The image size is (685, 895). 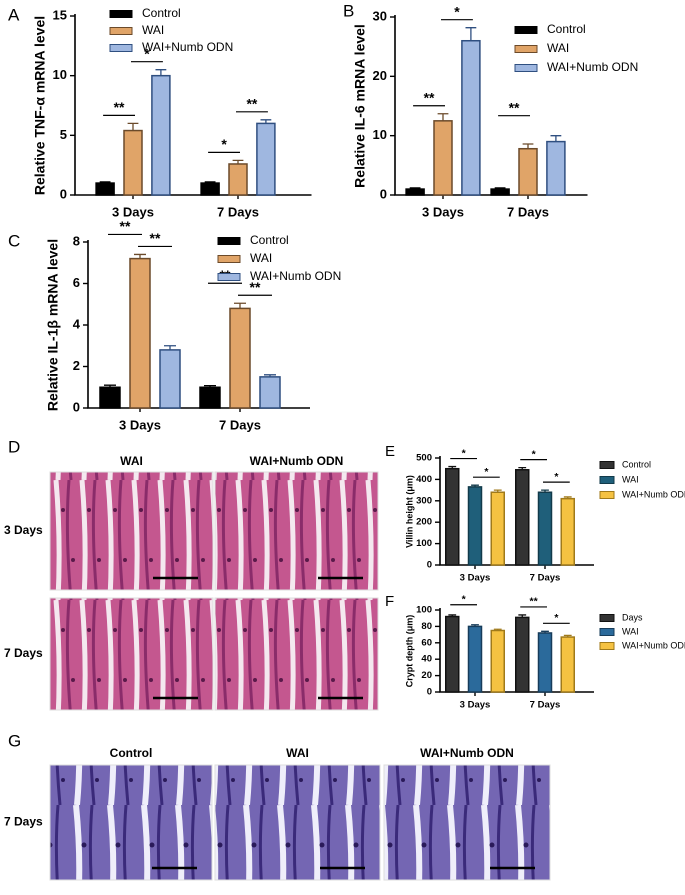 What do you see at coordinates (63, 134) in the screenshot?
I see `y-tick-label: 5` at bounding box center [63, 134].